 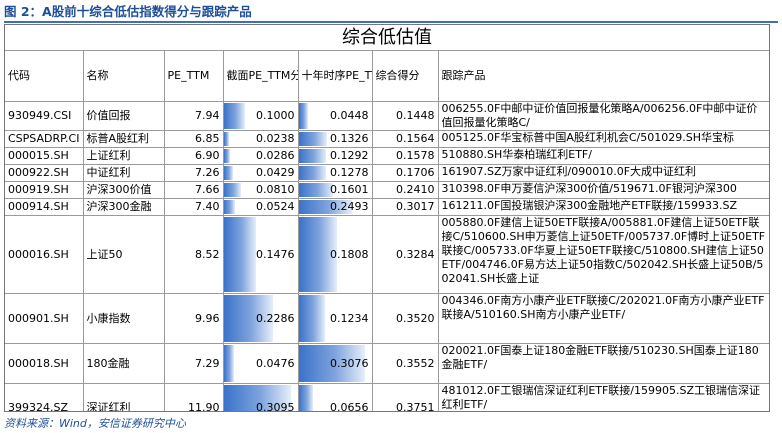 I want to click on header-pe-percentile: 截面PE_TTM分位数, so click(x=261, y=76).